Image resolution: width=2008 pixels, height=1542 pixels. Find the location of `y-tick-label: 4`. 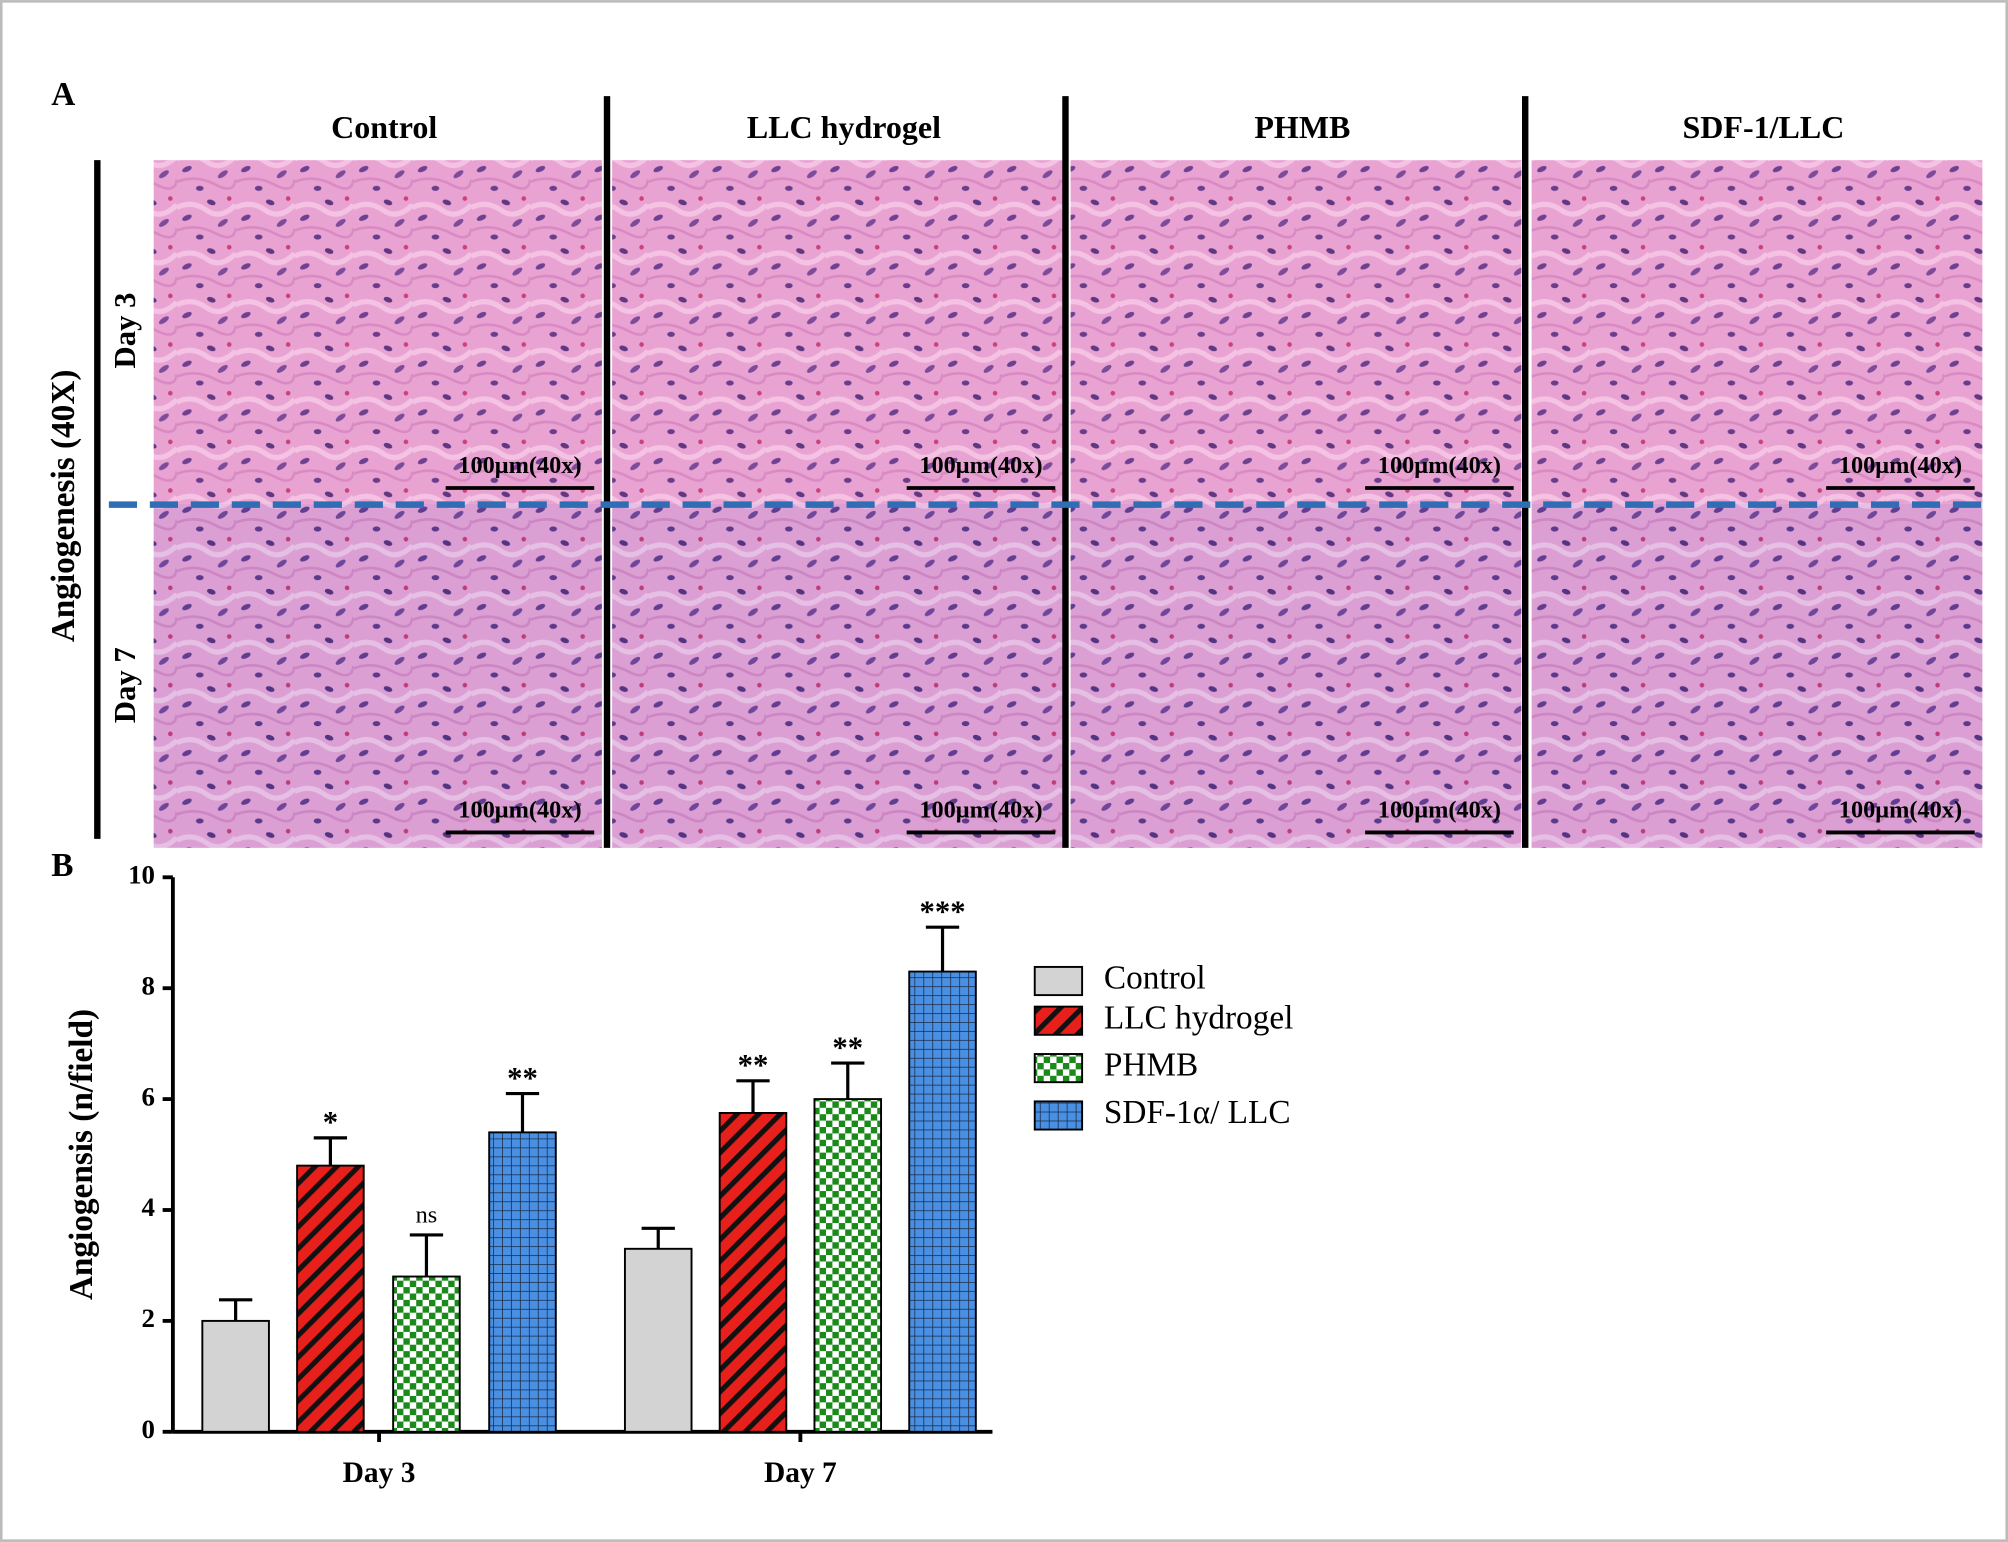

y-tick-label: 4 is located at coordinates (148, 1207).